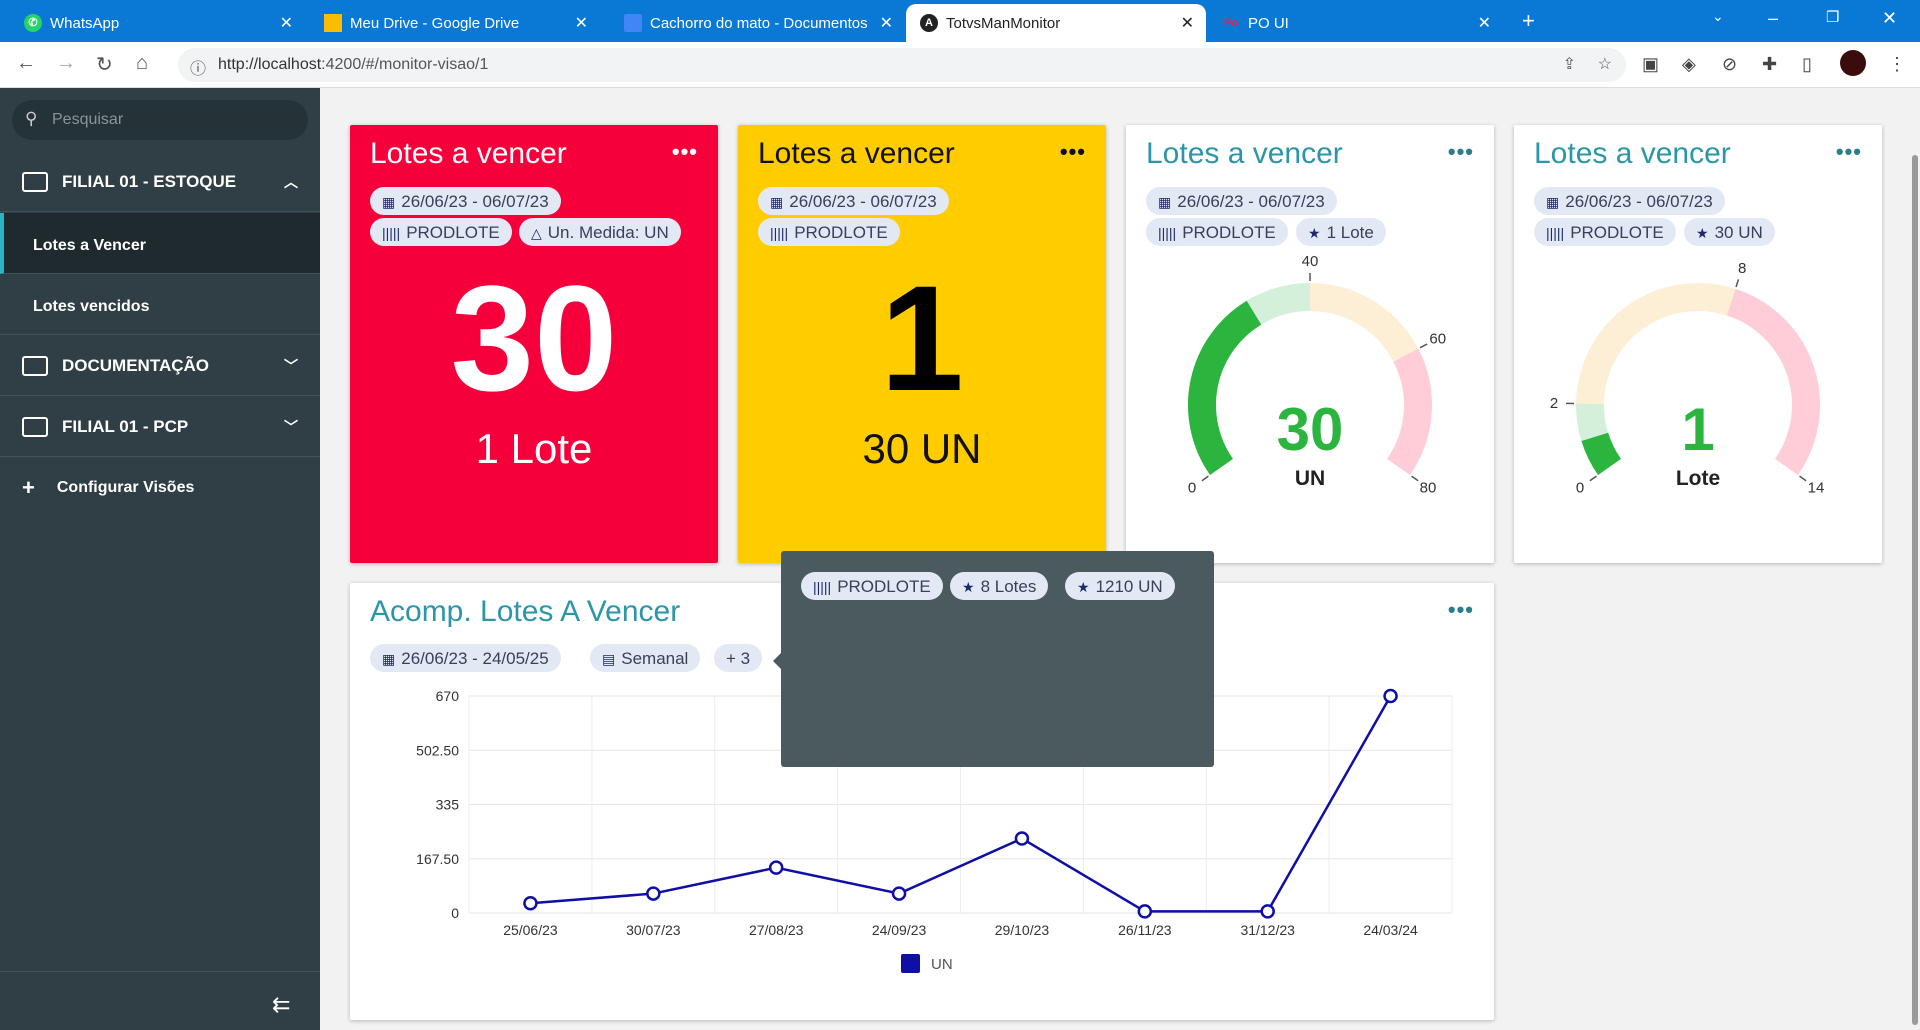 This screenshot has width=1920, height=1030. I want to click on filter-chip: △ Un. Medida: UN, so click(600, 232).